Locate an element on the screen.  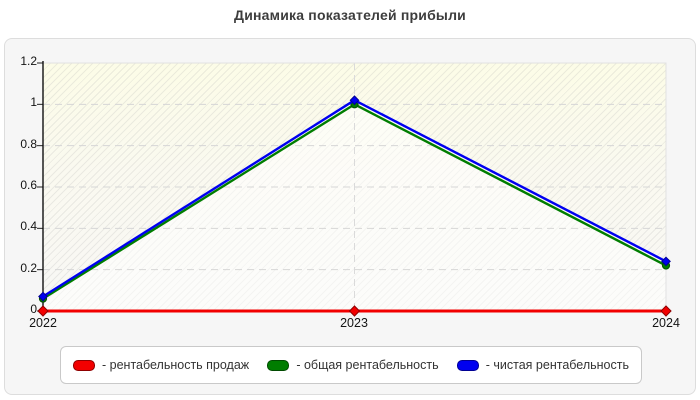
legend-label: - чистая рентабельность is located at coordinates (557, 365).